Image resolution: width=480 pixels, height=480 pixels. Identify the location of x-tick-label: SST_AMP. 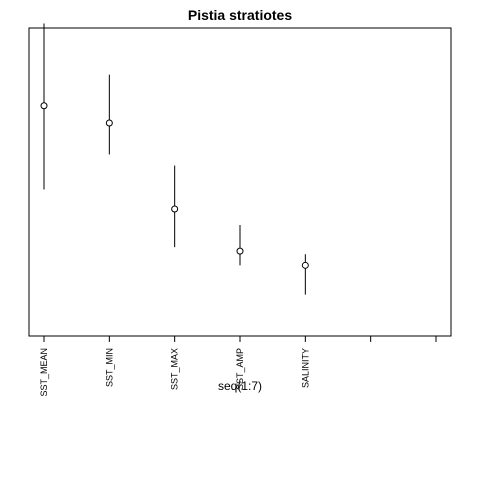
(240, 369).